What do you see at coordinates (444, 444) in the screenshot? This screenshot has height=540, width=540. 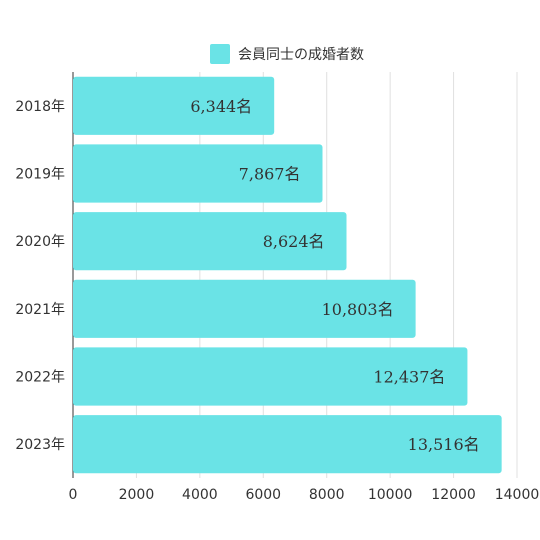 I see `data-label: 13,516名` at bounding box center [444, 444].